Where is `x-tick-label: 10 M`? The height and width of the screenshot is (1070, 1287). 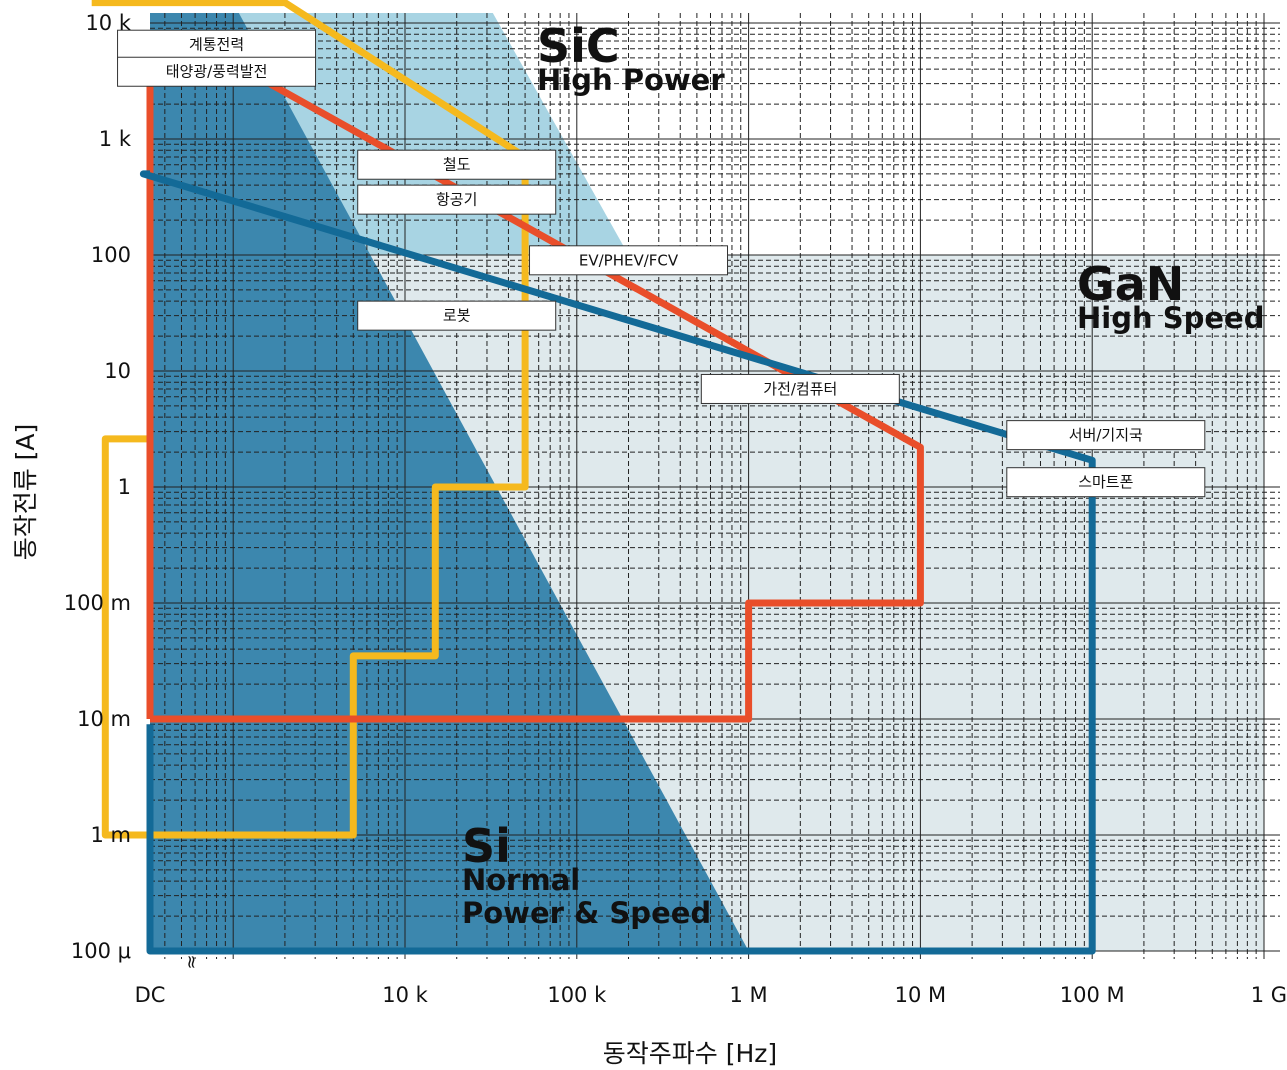 x-tick-label: 10 M is located at coordinates (921, 995).